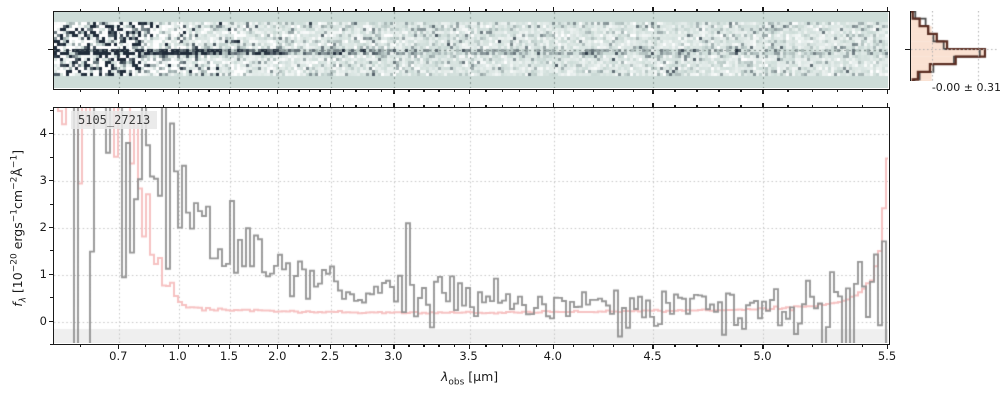 The image size is (1000, 400). What do you see at coordinates (177, 356) in the screenshot?
I see `x-tick-label: 1.0` at bounding box center [177, 356].